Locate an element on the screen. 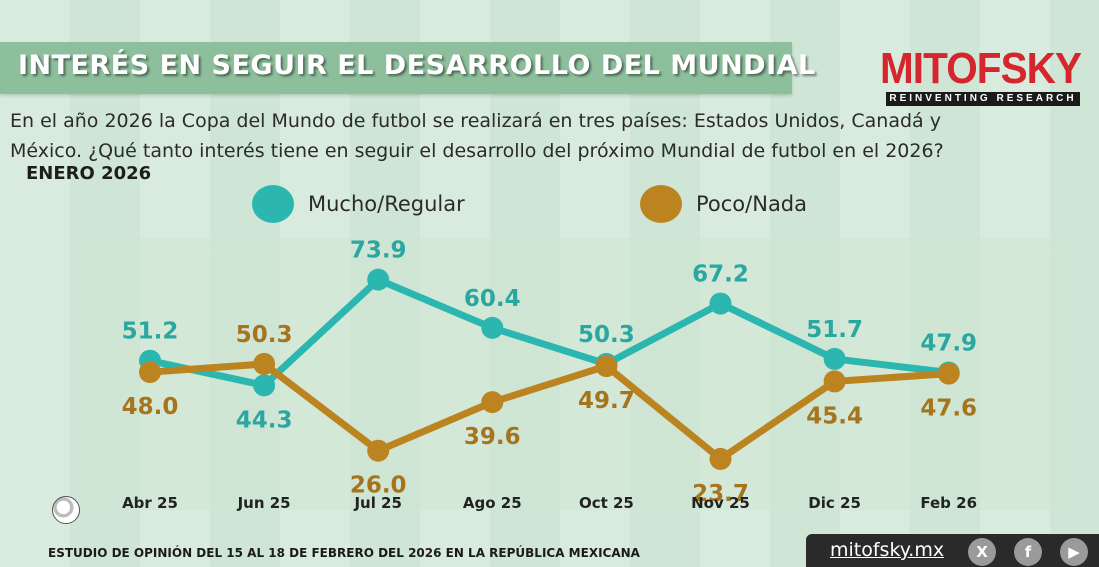 The width and height of the screenshot is (1099, 567). data-label-poco: 48.0 is located at coordinates (150, 407).